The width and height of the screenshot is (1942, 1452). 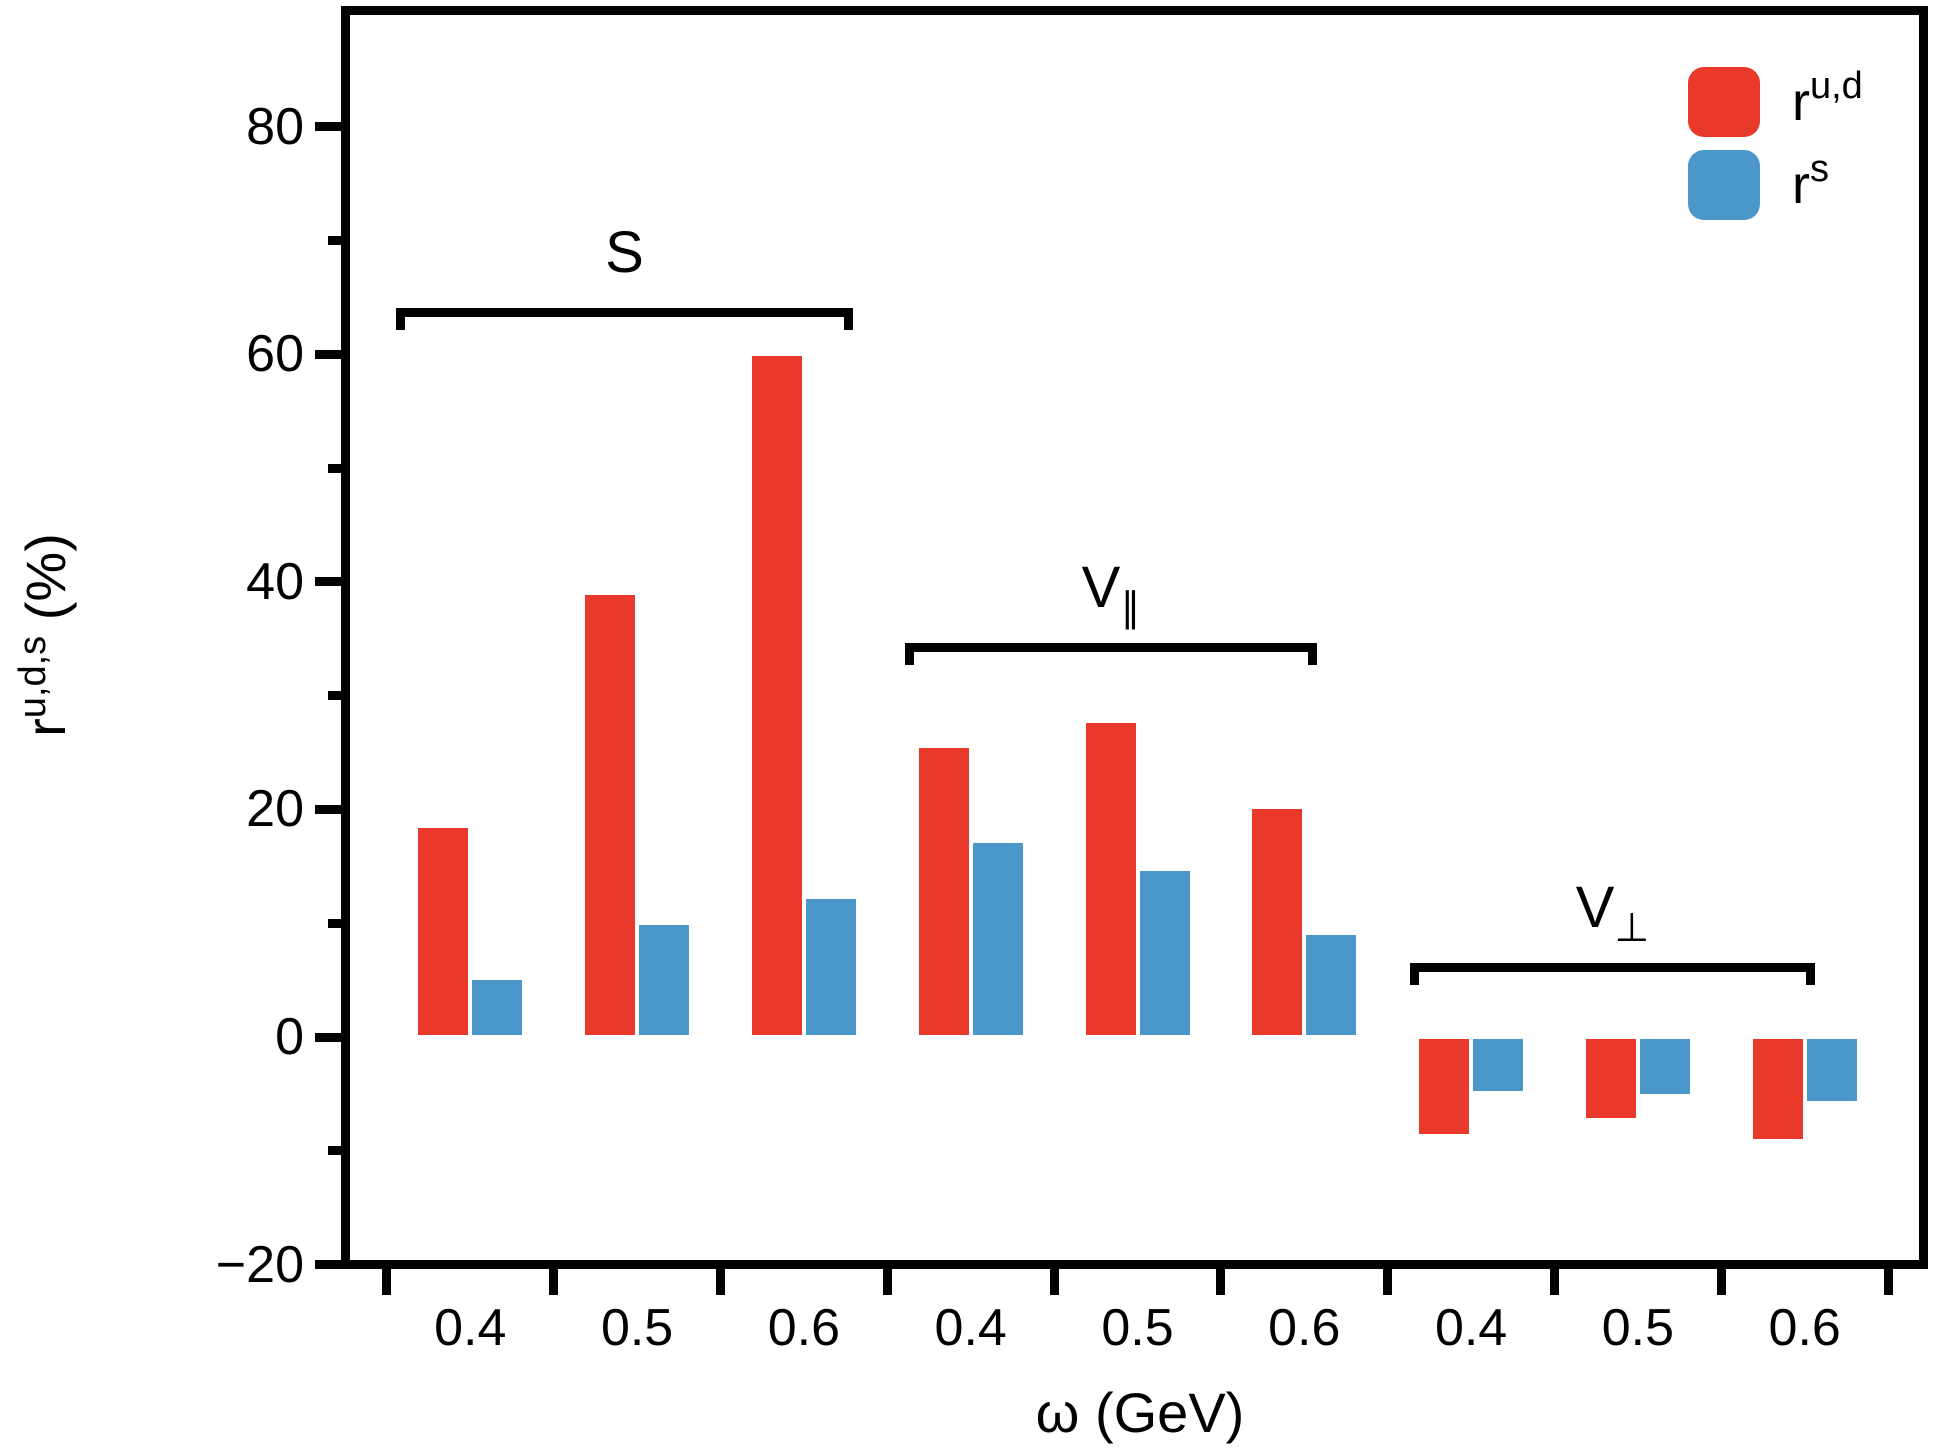 What do you see at coordinates (909, 653) in the screenshot?
I see `bracket-cap-left-V-parallel` at bounding box center [909, 653].